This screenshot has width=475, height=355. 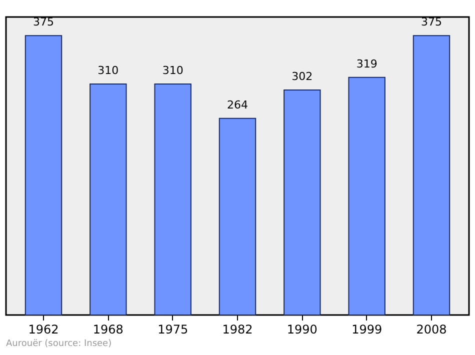 I want to click on x-tick-label: 1975, so click(x=173, y=329).